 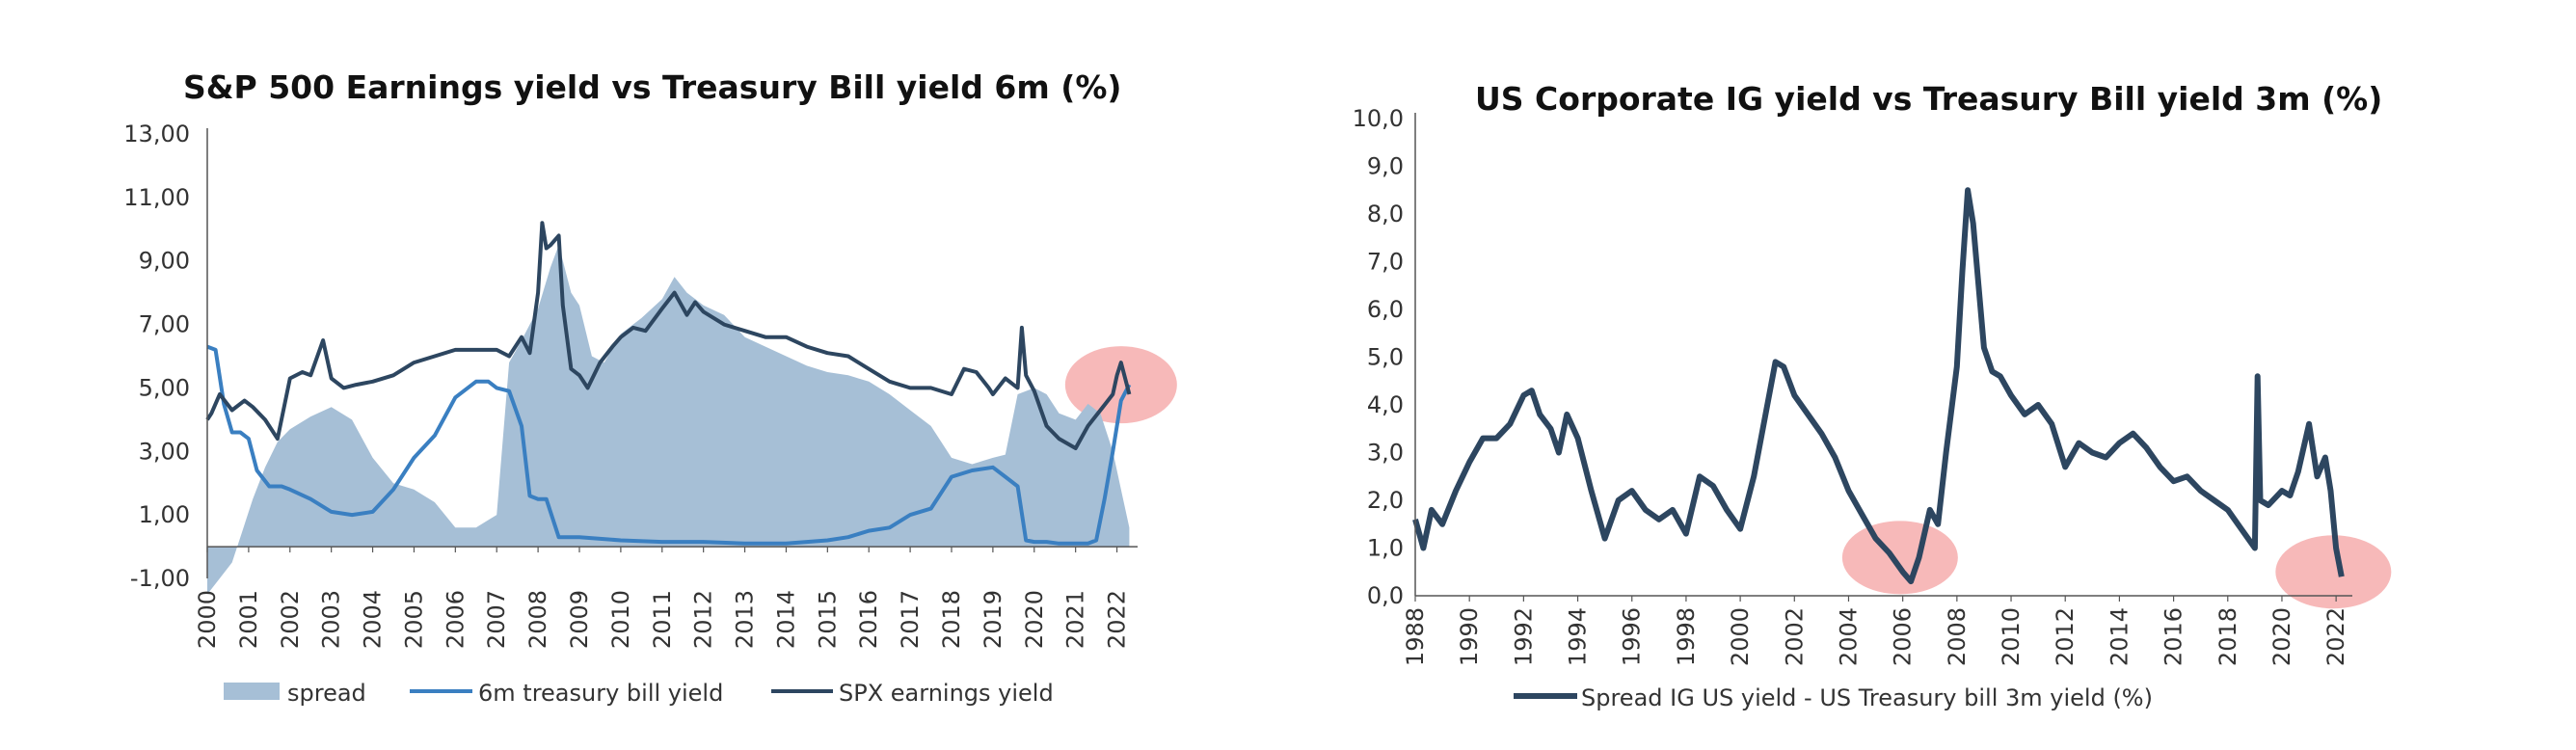 I want to click on chart-2-highlight-circles, so click(x=2117, y=565).